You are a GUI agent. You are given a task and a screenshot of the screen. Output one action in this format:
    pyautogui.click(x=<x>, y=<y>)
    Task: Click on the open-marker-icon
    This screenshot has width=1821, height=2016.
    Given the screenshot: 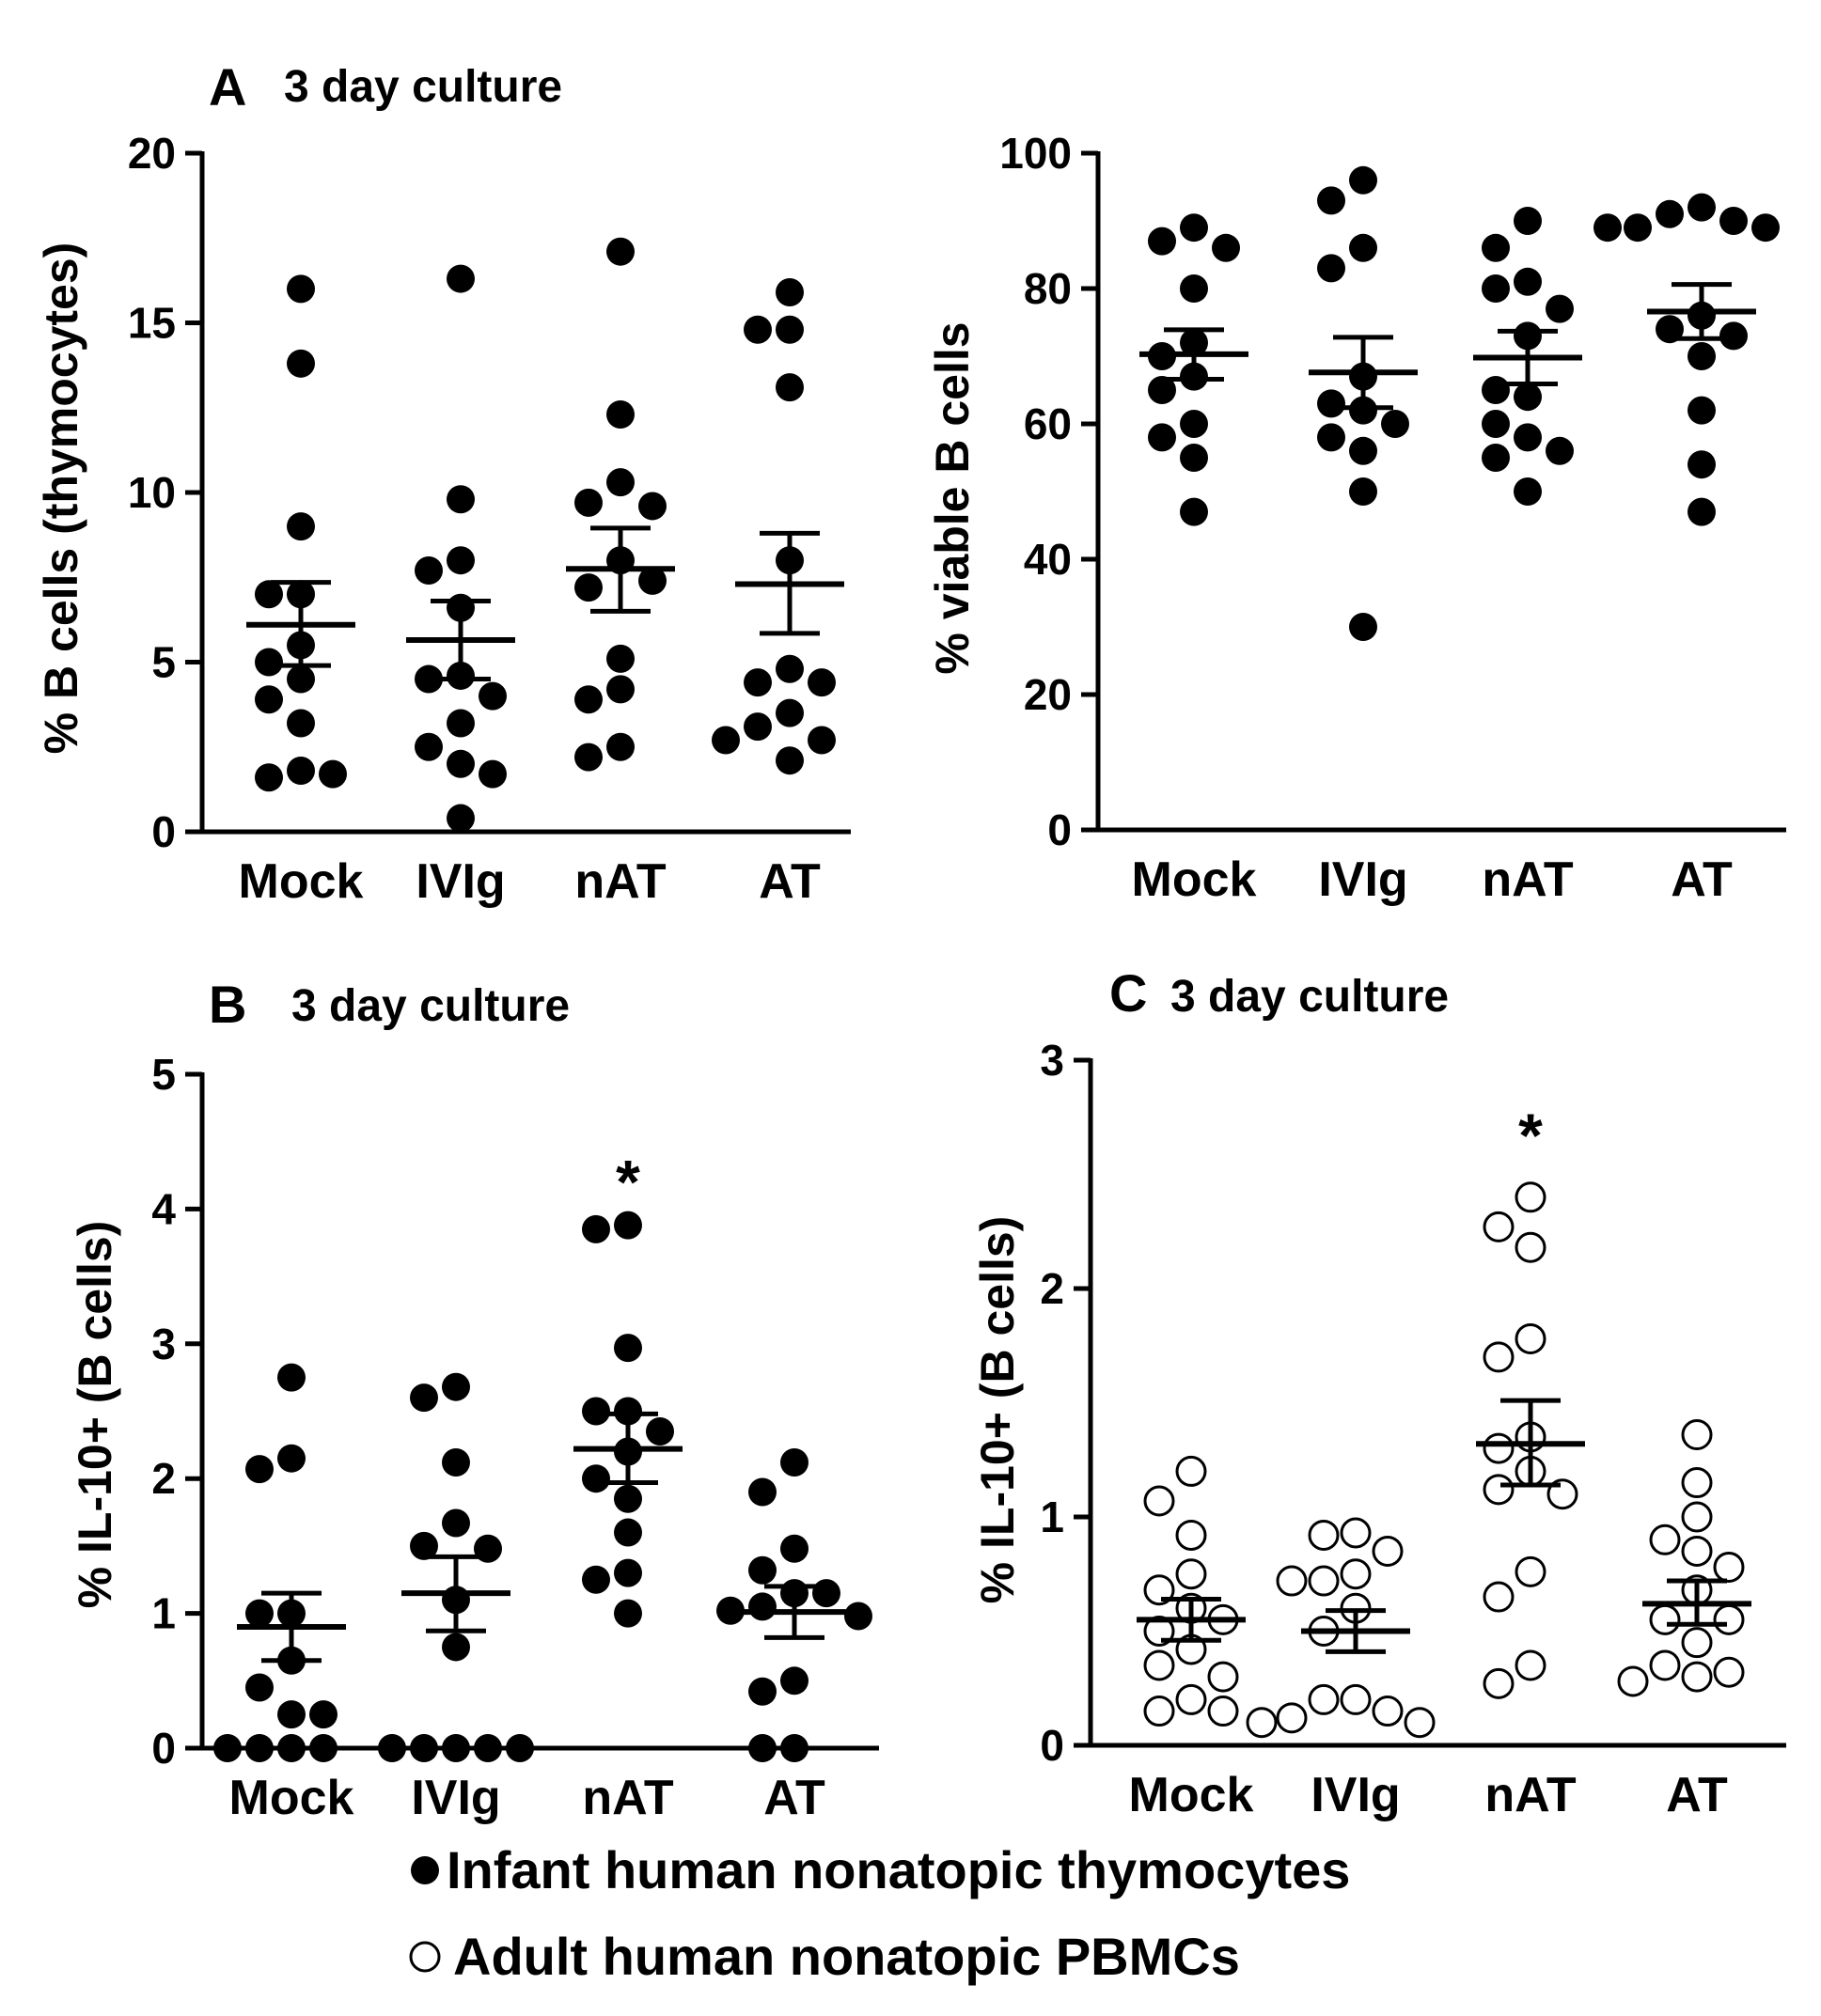 What is the action you would take?
    pyautogui.click(x=425, y=1957)
    